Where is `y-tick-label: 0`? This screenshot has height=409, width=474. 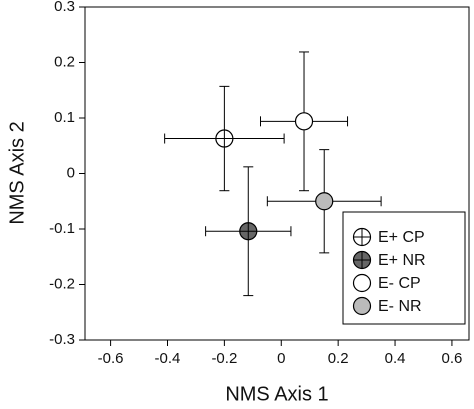 y-tick-label: 0 is located at coordinates (71, 172).